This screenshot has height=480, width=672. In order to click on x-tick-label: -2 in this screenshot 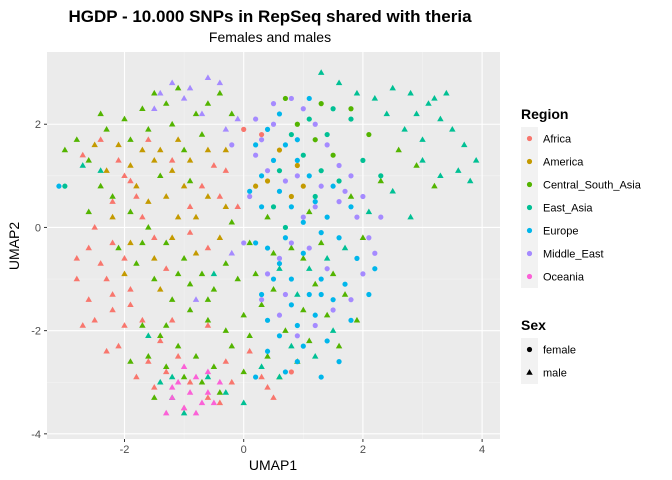, I will do `click(125, 450)`.